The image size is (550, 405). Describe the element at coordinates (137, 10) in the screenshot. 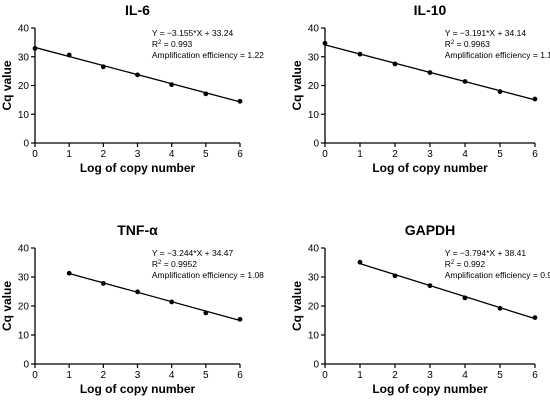

I see `chart-title: IL-6` at that location.